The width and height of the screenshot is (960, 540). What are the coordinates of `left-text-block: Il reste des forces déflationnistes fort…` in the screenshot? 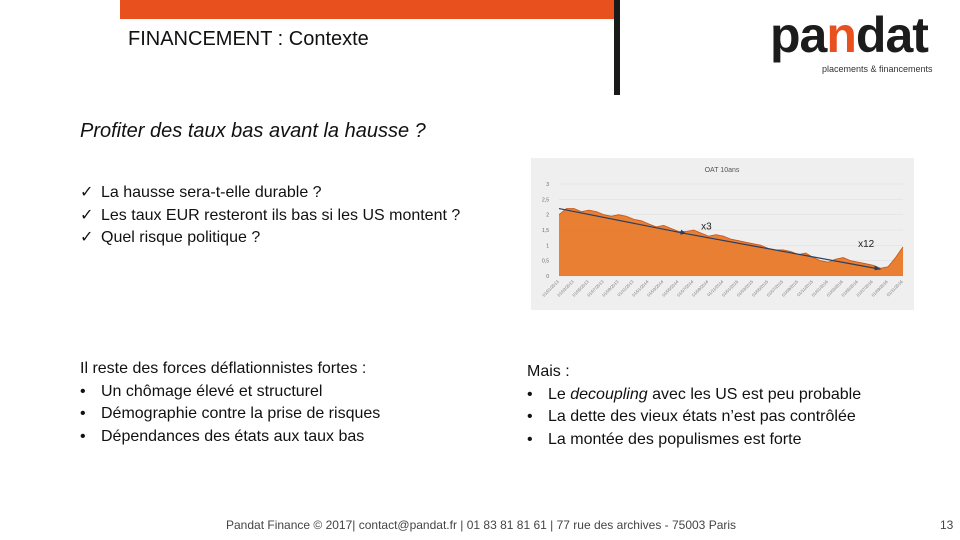 It's located at (230, 403).